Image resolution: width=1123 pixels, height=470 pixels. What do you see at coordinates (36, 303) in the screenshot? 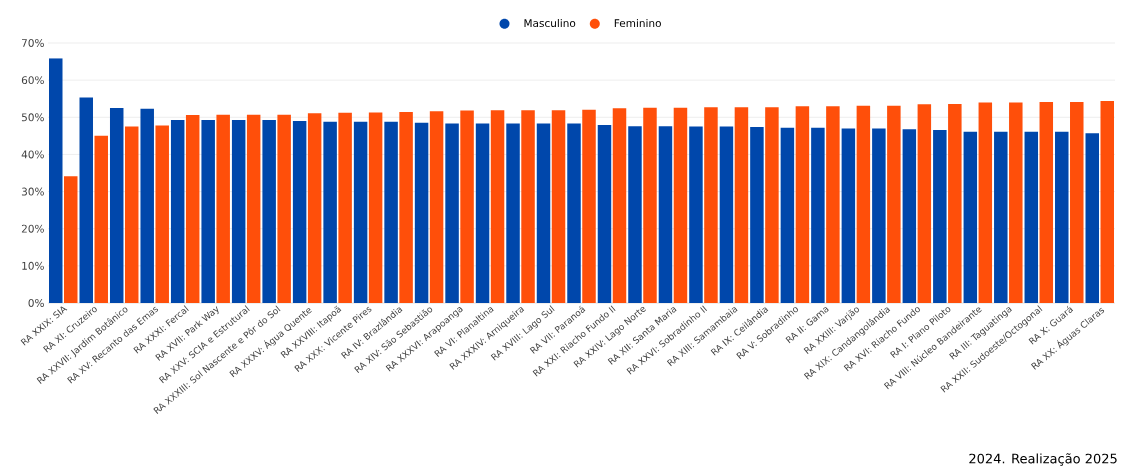
I see `y-tick-label: 0%` at bounding box center [36, 303].